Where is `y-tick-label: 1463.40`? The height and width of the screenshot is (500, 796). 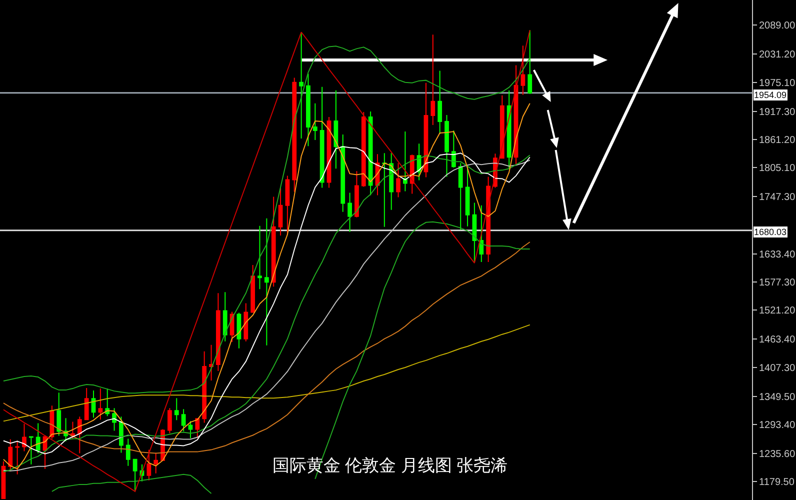
y-tick-label: 1463.40 is located at coordinates (777, 340).